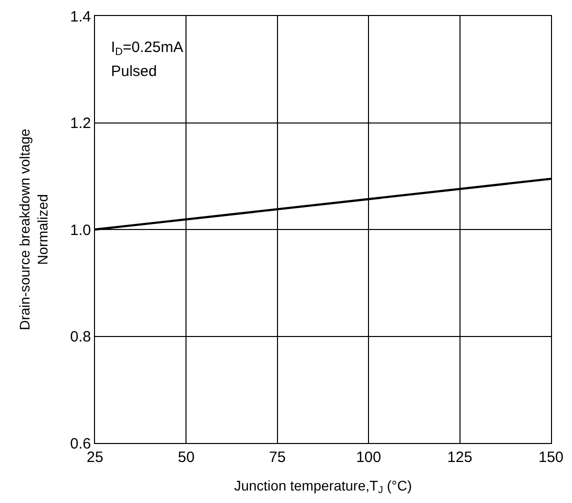  I want to click on x-tick-label: 100, so click(369, 457).